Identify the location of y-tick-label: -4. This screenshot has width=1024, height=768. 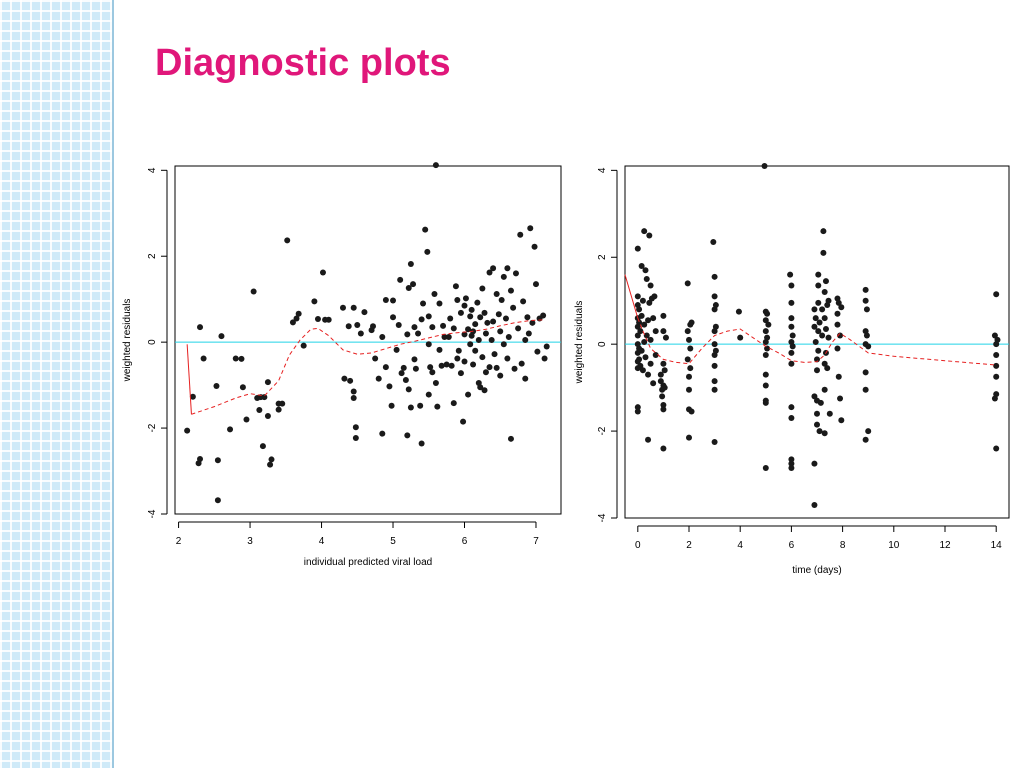
(602, 517).